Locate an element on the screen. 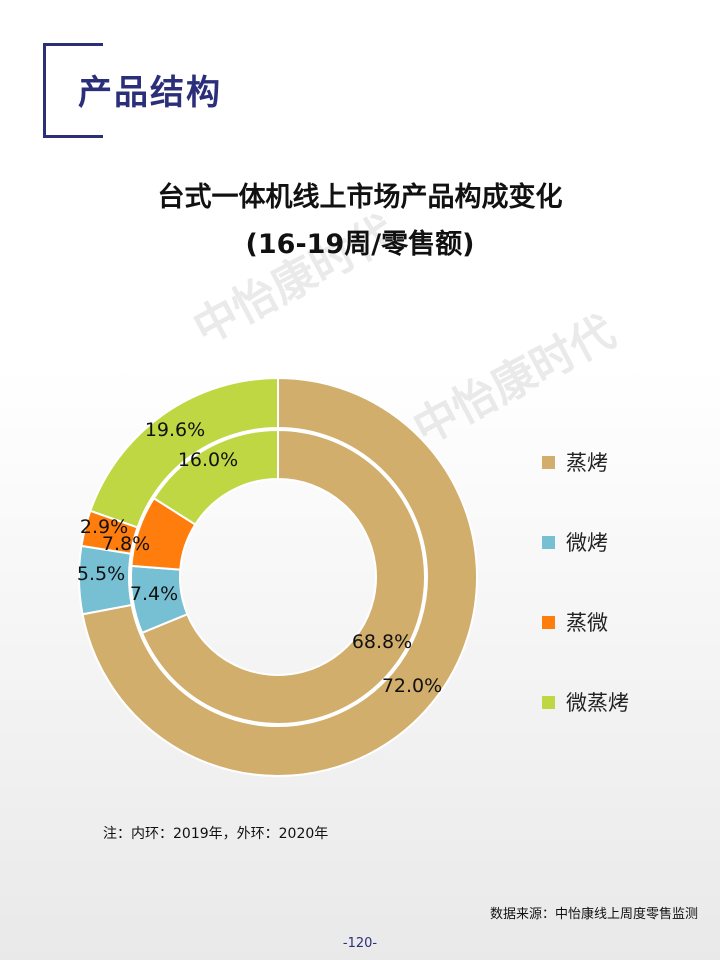  chart-subtitle: (16-19周/零售额) is located at coordinates (360, 244).